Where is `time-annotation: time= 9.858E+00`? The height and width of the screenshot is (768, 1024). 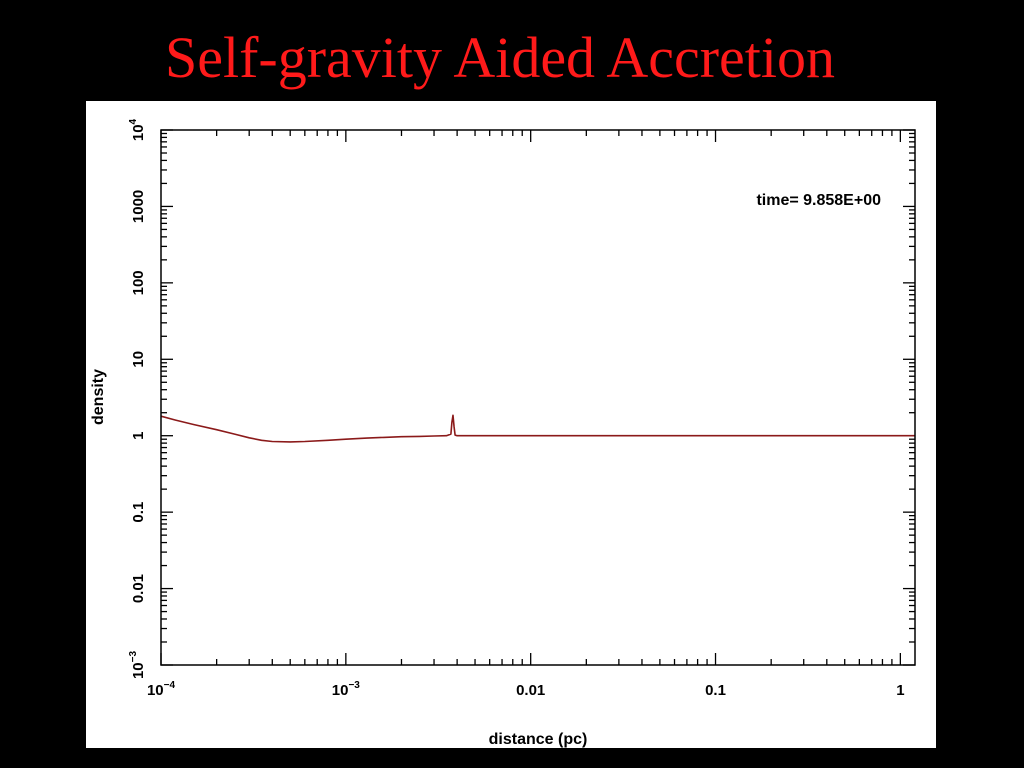 time-annotation: time= 9.858E+00 is located at coordinates (818, 200).